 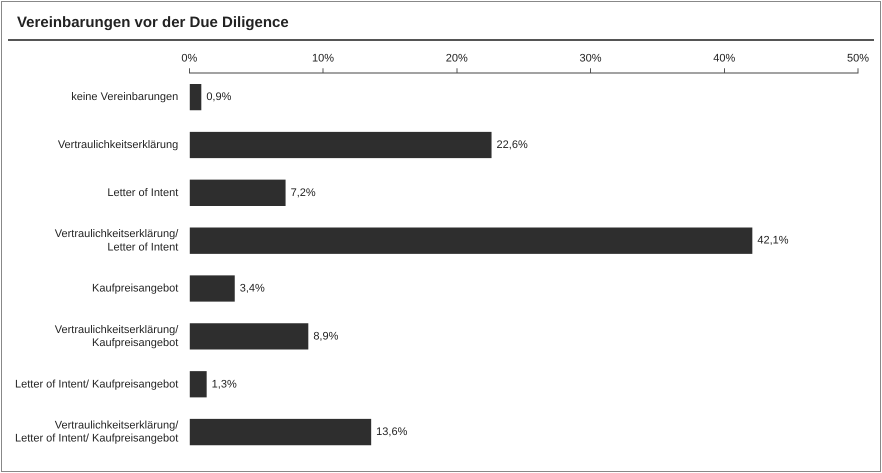 I want to click on y-tick-label: Vertraulichkeitserklärung/ Letter of Intent/ Kaufpreisangebot, so click(x=97, y=432).